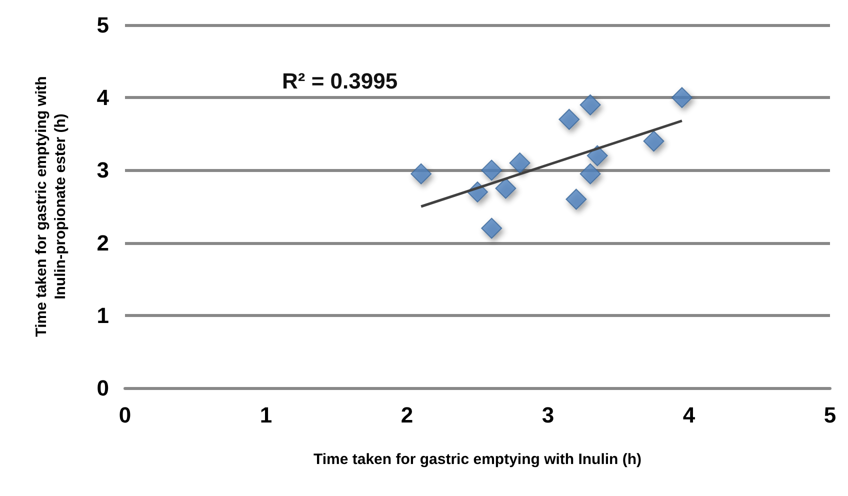  I want to click on y-tick-label: 0, so click(102, 388).